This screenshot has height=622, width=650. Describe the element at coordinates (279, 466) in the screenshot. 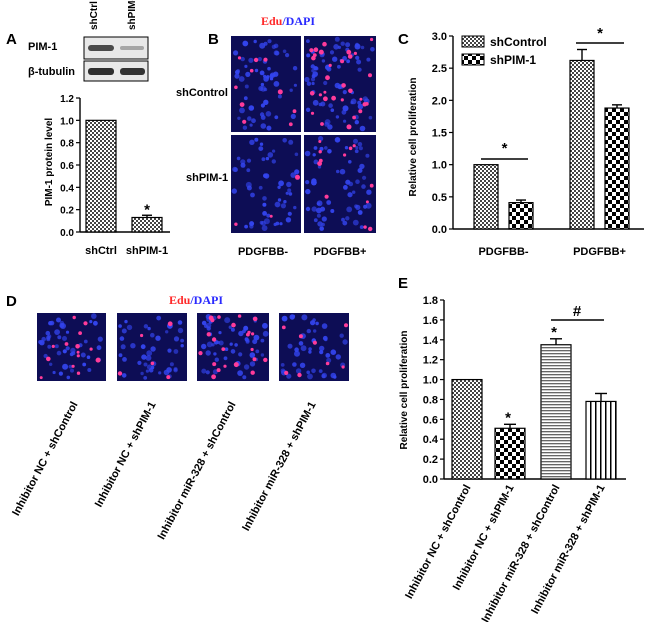

I see `condition-label: Inhibitor miR-328 + shPIM-1` at that location.